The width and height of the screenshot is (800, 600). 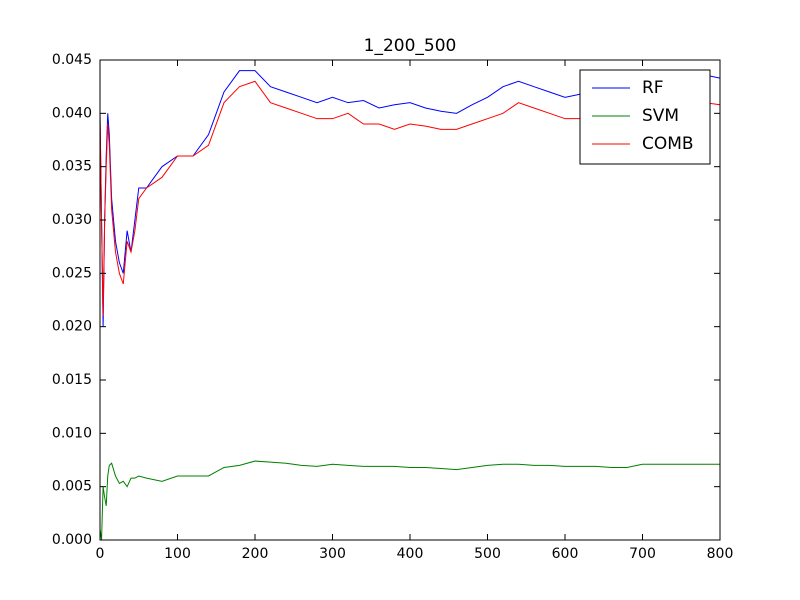 What do you see at coordinates (100, 554) in the screenshot?
I see `x-tick-label: 0` at bounding box center [100, 554].